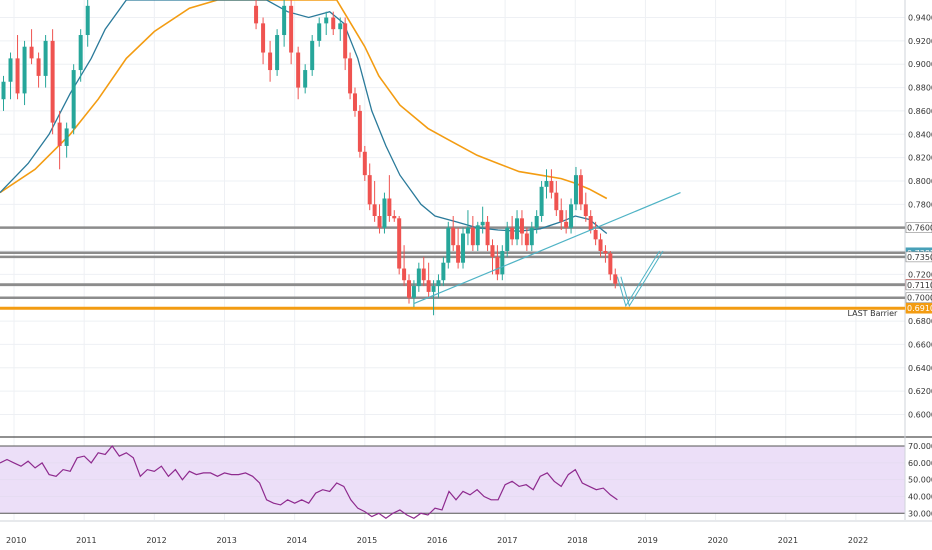 The height and width of the screenshot is (550, 932). I want to click on price-tick-label: 0.64000, so click(920, 368).